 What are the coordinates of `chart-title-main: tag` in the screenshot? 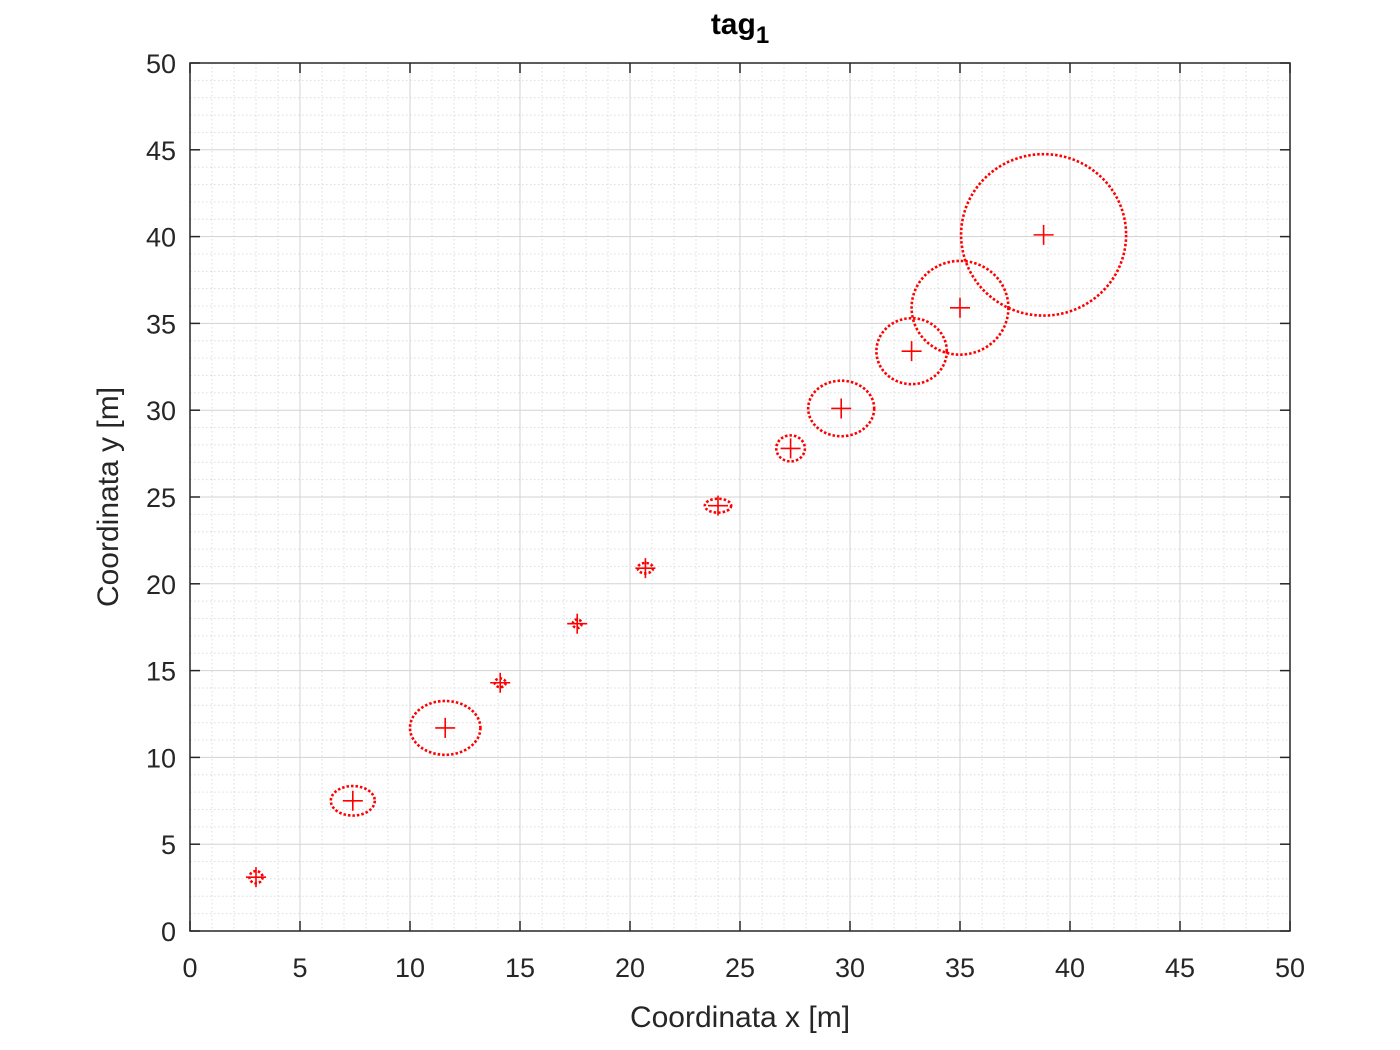 It's located at (733, 24).